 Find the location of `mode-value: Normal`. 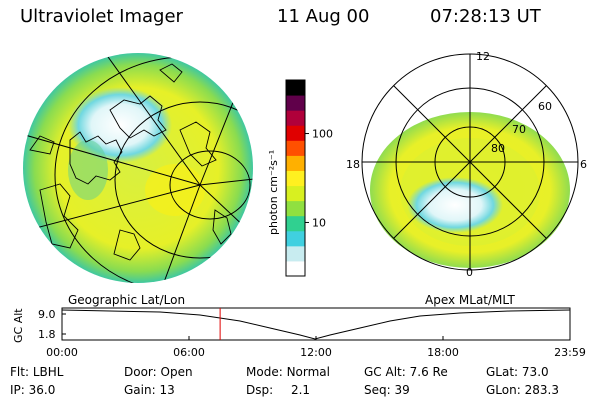

mode-value: Normal is located at coordinates (308, 372).